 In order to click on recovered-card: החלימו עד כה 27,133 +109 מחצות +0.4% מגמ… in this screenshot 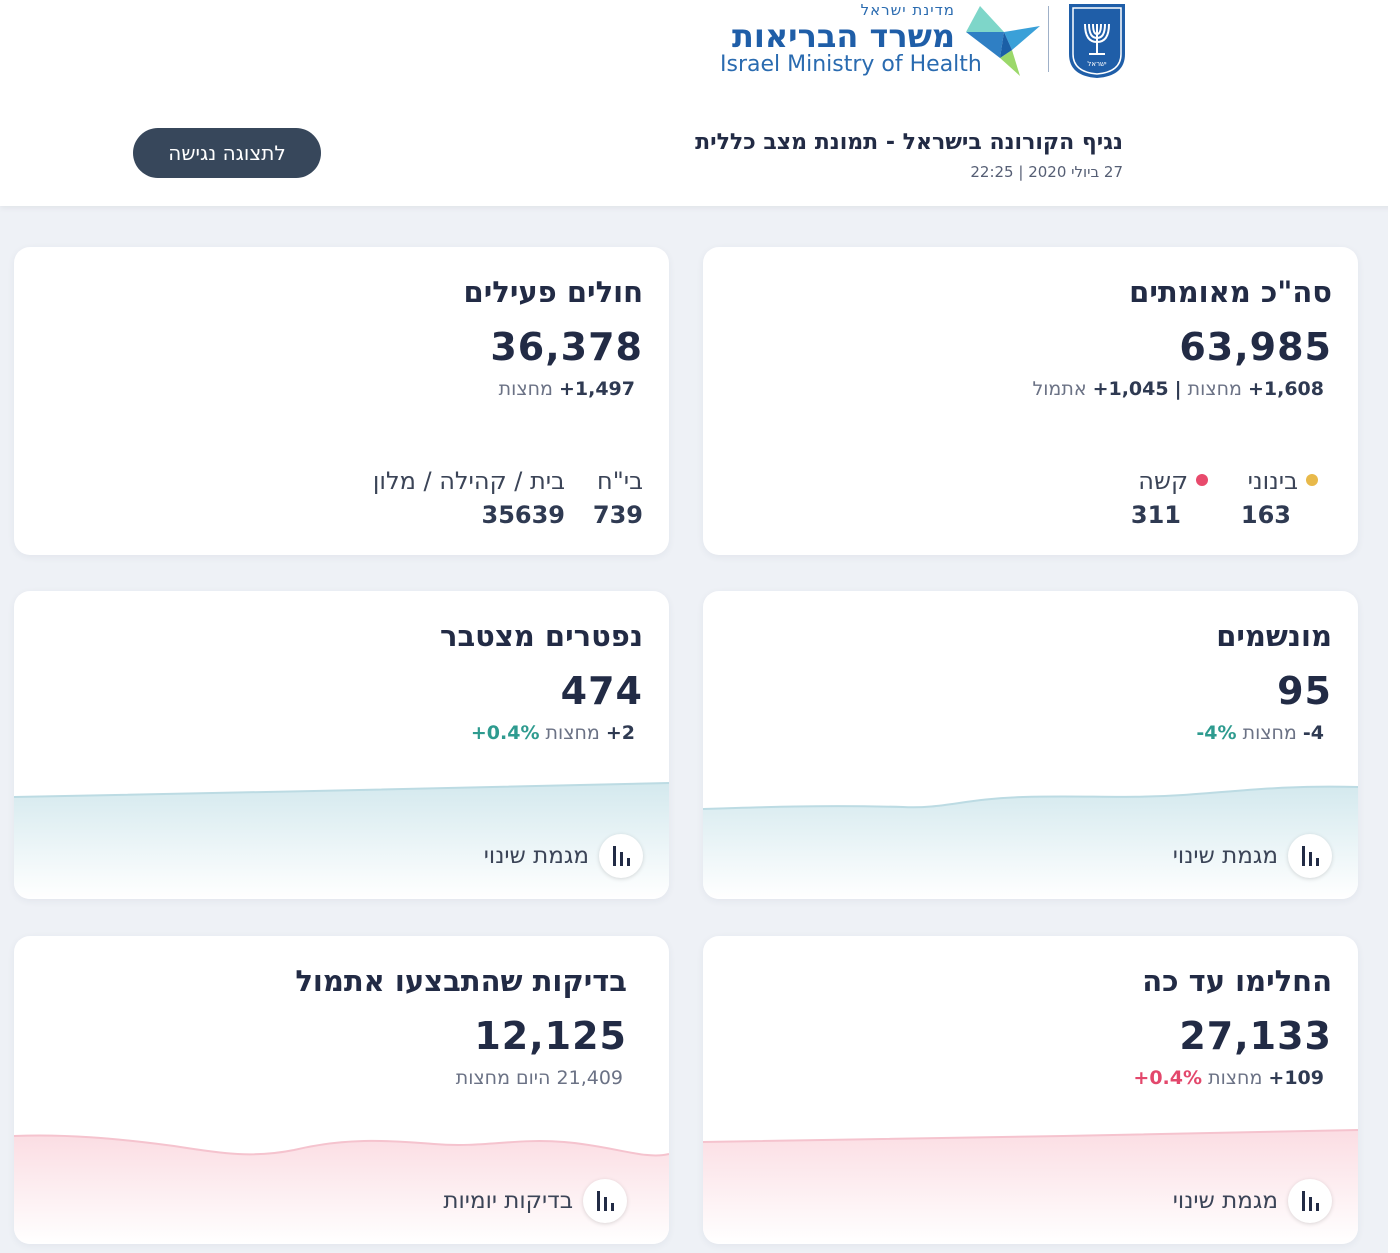, I will do `click(1030, 1090)`.